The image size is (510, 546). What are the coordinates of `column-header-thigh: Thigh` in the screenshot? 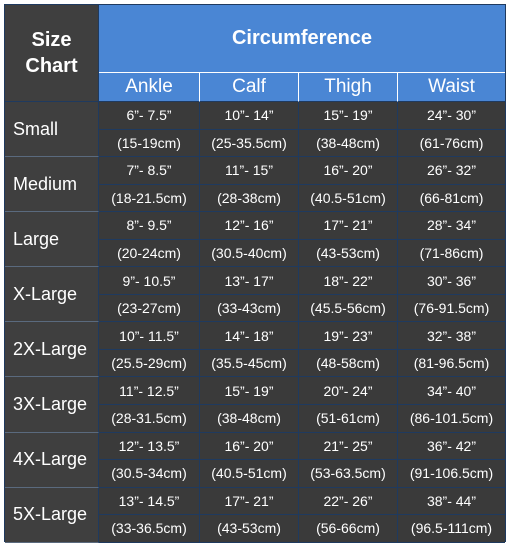 It's located at (348, 87).